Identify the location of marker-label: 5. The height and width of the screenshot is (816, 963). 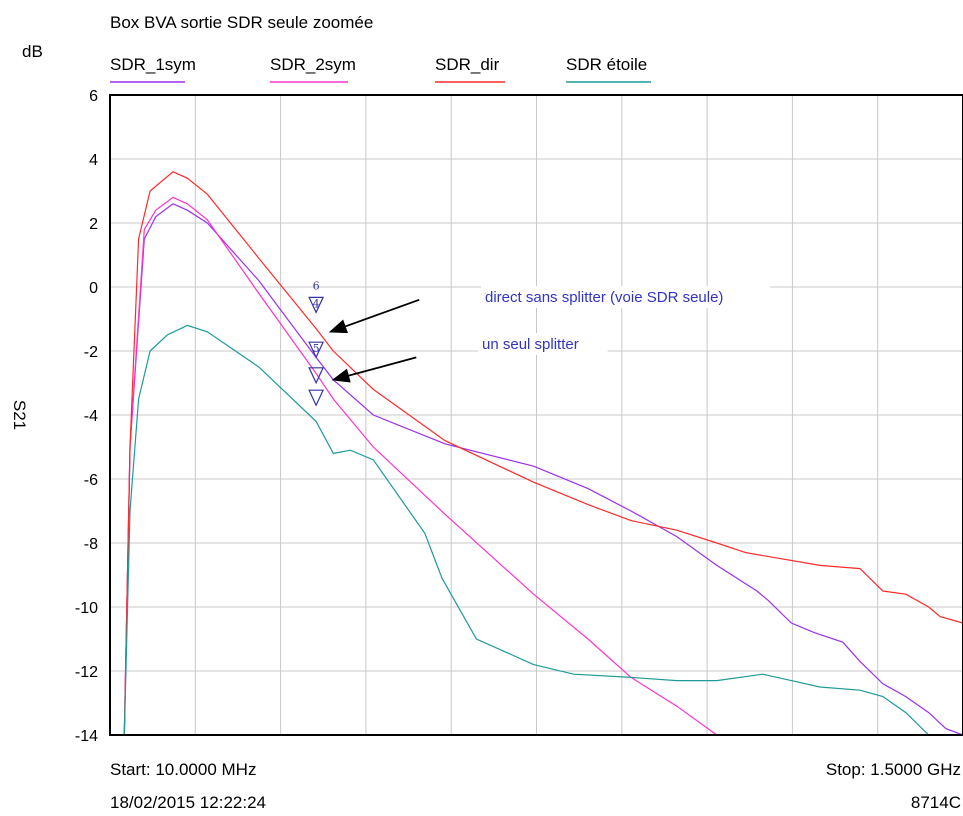
(316, 348).